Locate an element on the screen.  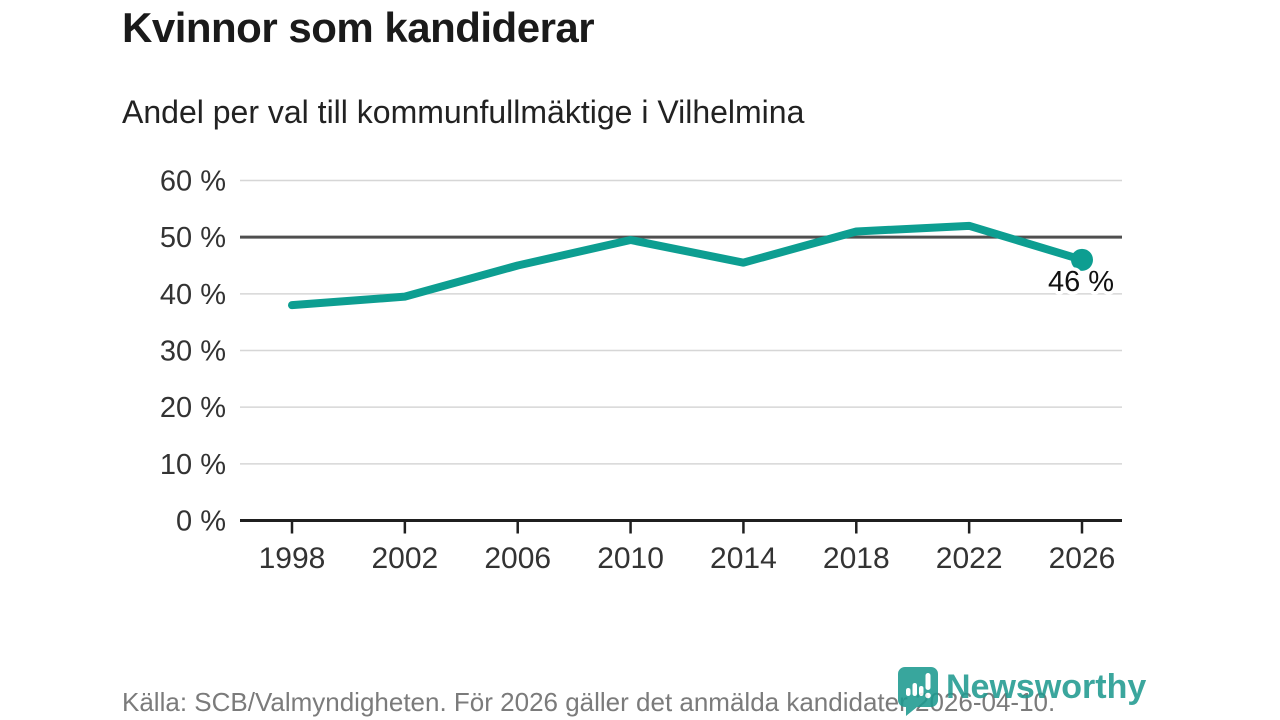
chart-title: Kvinnor som kandiderar is located at coordinates (358, 27).